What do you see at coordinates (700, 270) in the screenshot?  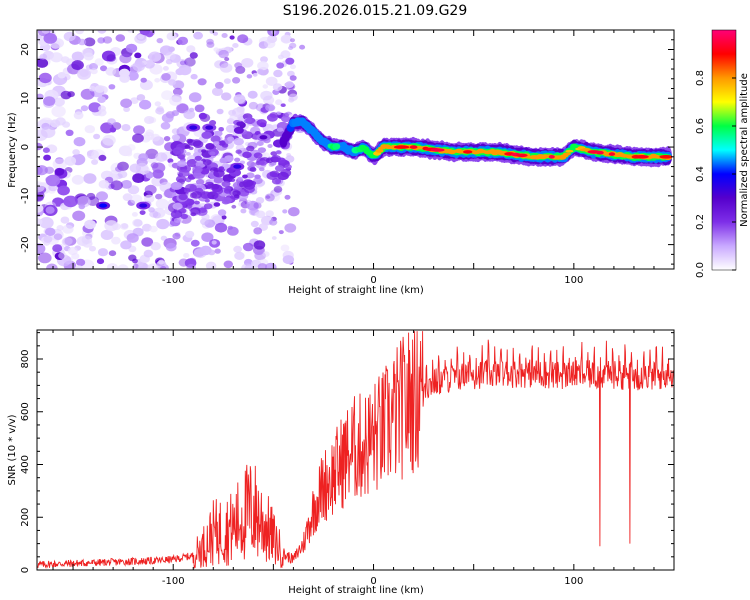 I see `colorbar-tick-label: 0.0` at bounding box center [700, 270].